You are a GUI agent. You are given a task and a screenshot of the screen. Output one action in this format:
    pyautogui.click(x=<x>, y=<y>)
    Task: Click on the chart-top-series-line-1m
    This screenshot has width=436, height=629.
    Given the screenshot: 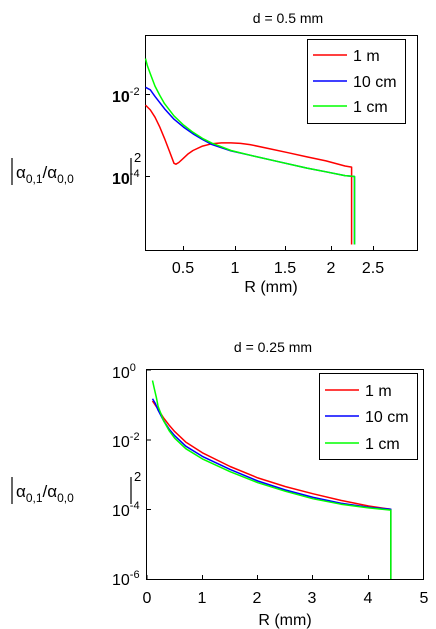 What is the action you would take?
    pyautogui.click(x=248, y=174)
    